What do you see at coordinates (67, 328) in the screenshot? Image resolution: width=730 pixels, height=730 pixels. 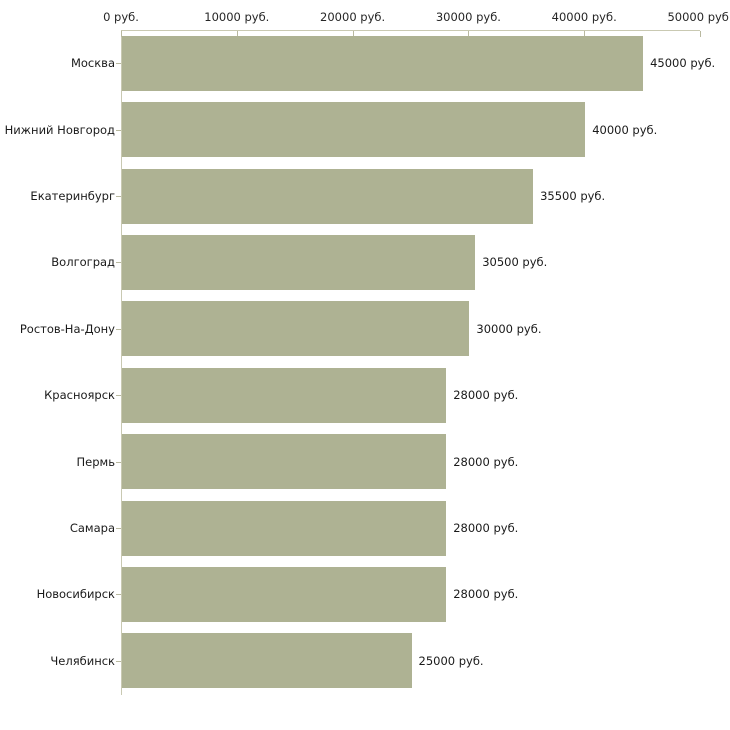 I see `category-label: Ростов-На-Дону` at bounding box center [67, 328].